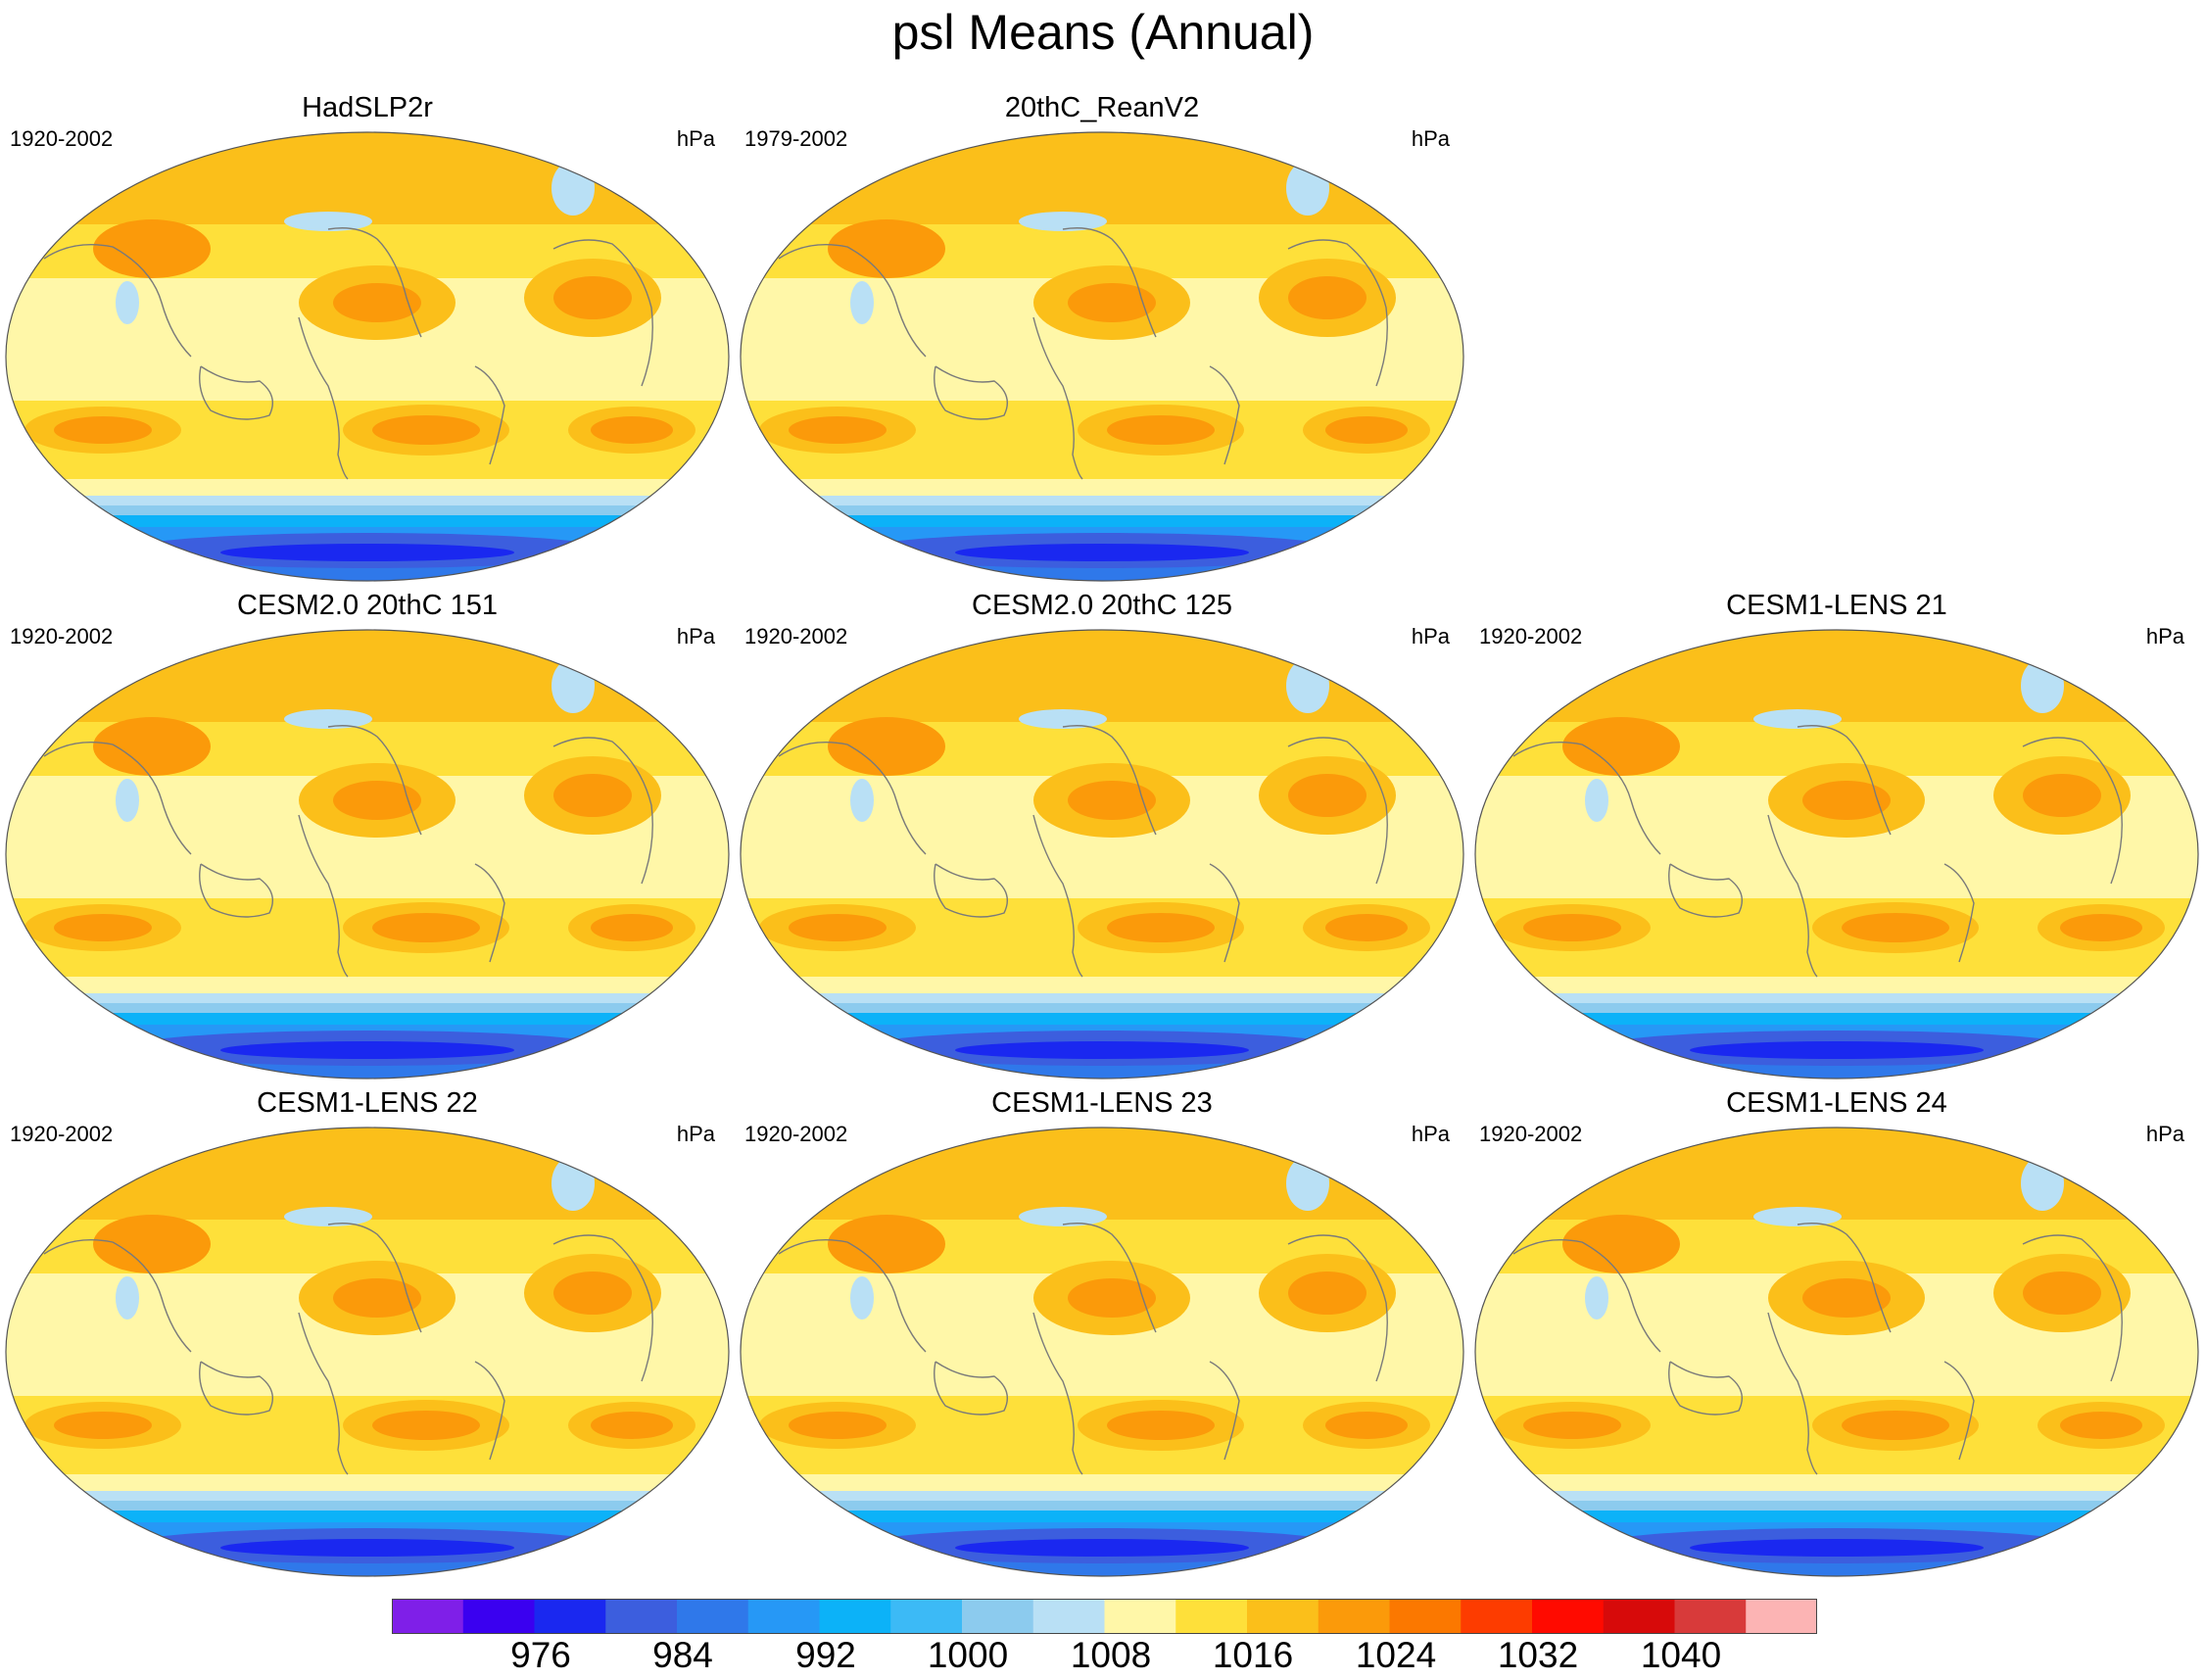  What do you see at coordinates (1103, 32) in the screenshot?
I see `page-title: psl Means (Annual)` at bounding box center [1103, 32].